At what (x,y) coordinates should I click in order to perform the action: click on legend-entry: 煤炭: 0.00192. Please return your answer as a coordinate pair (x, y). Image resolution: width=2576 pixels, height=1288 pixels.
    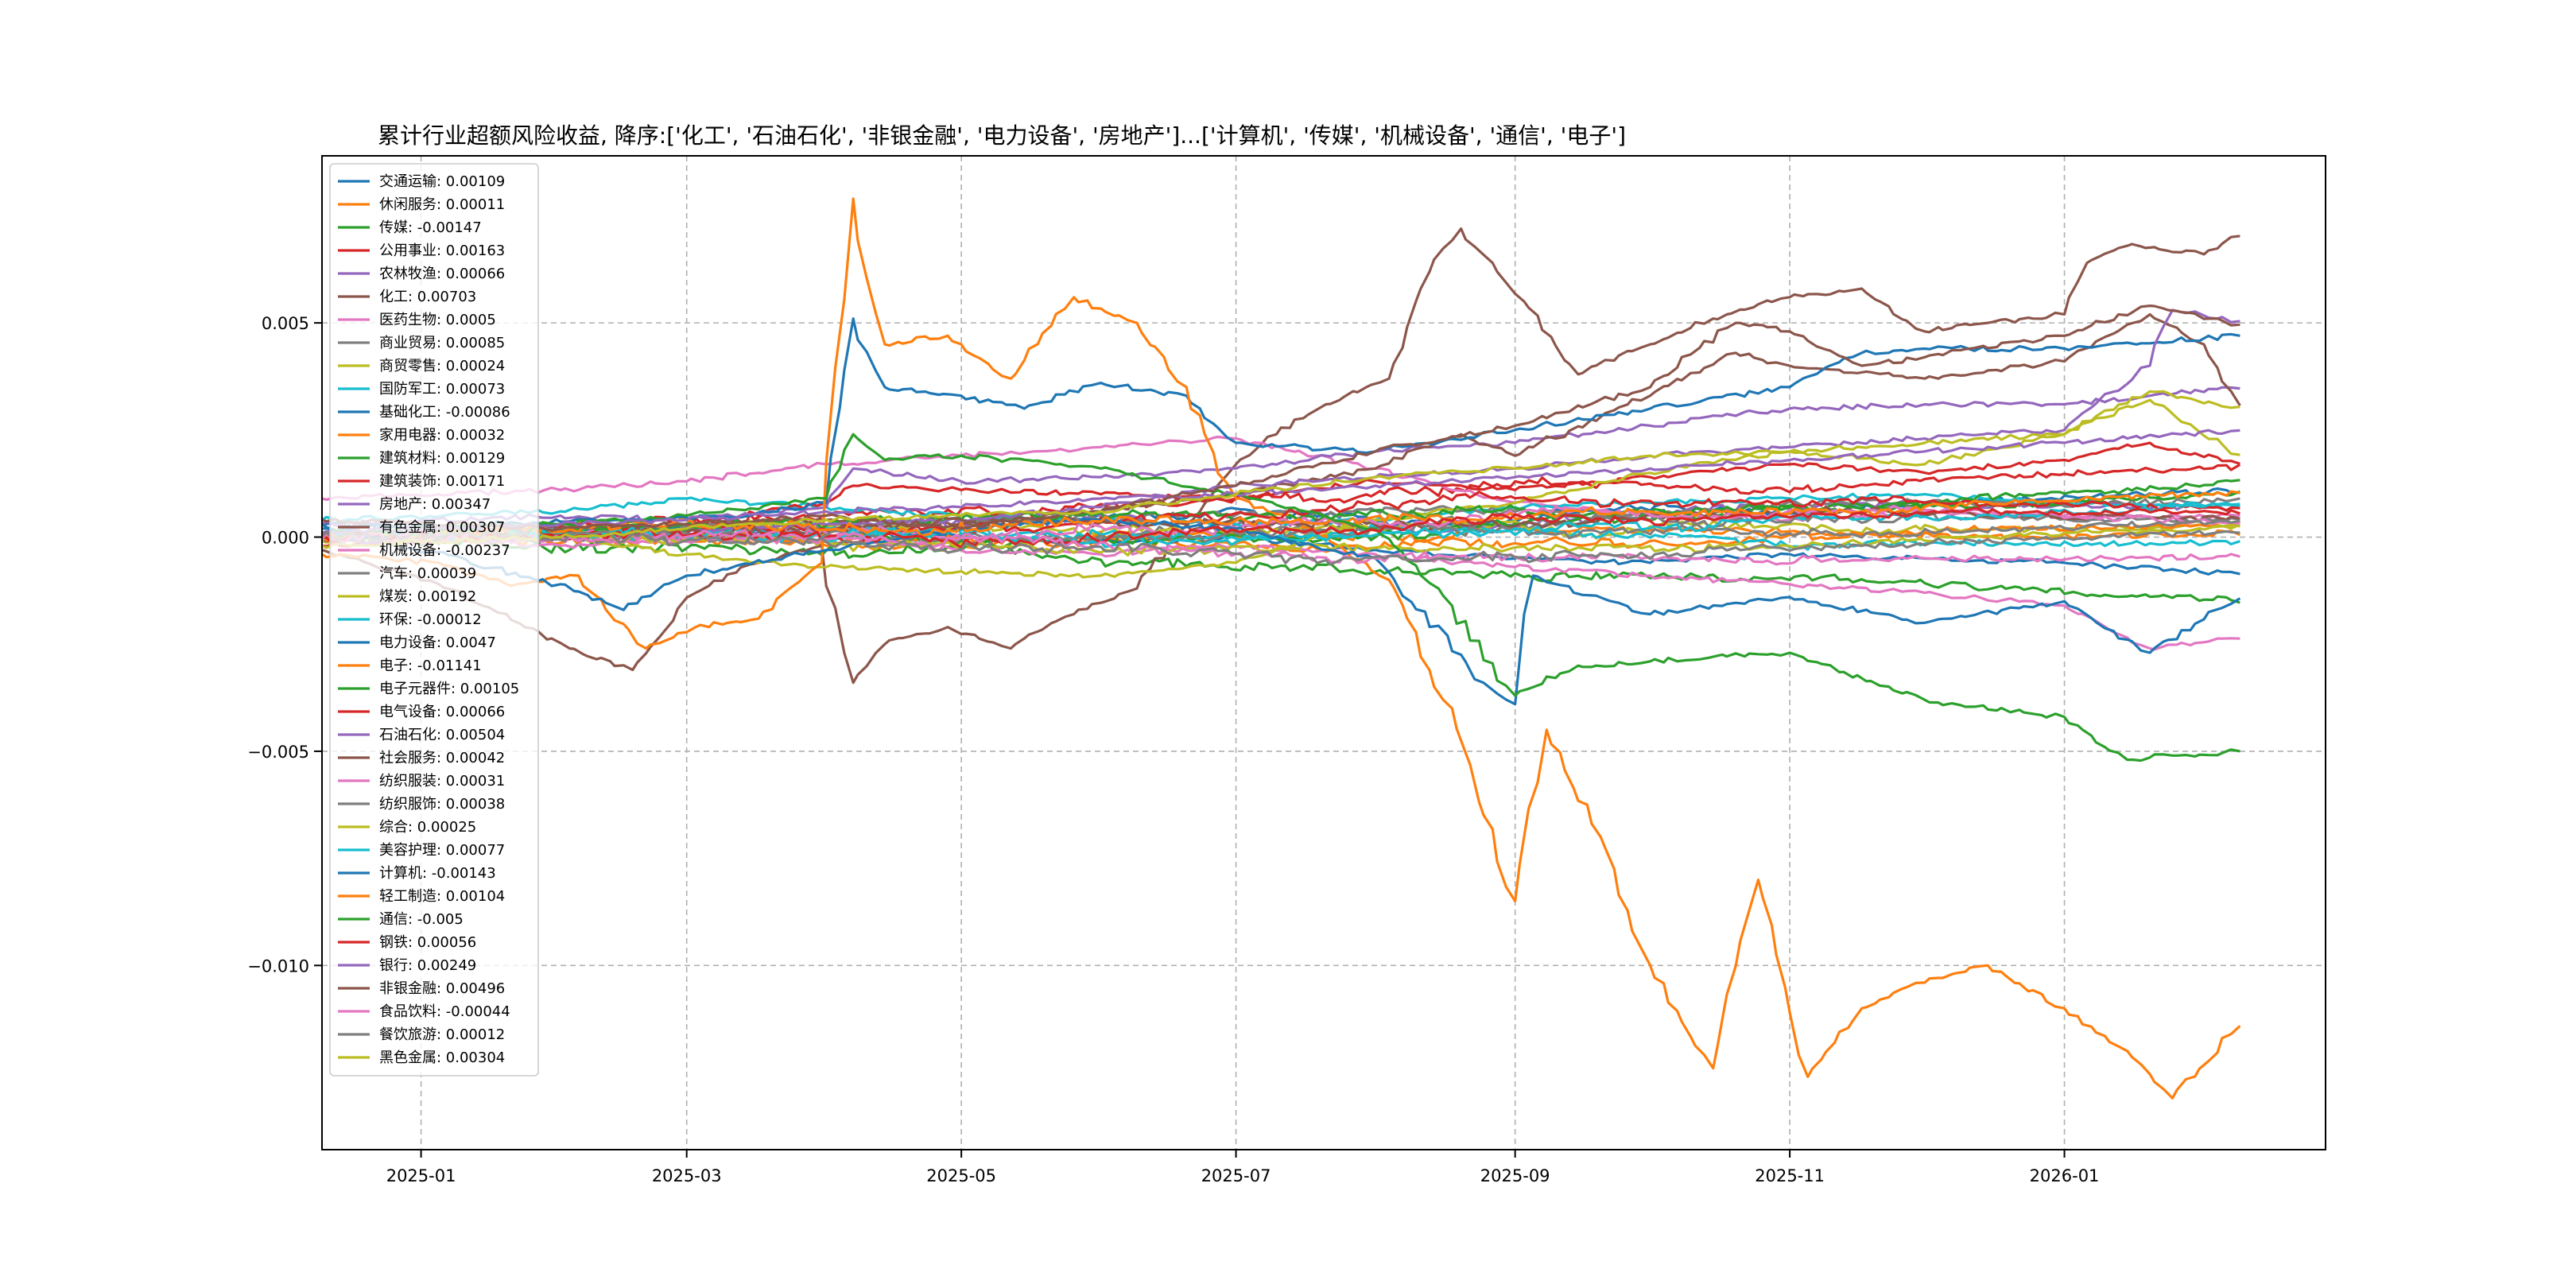
    Looking at the image, I should click on (427, 597).